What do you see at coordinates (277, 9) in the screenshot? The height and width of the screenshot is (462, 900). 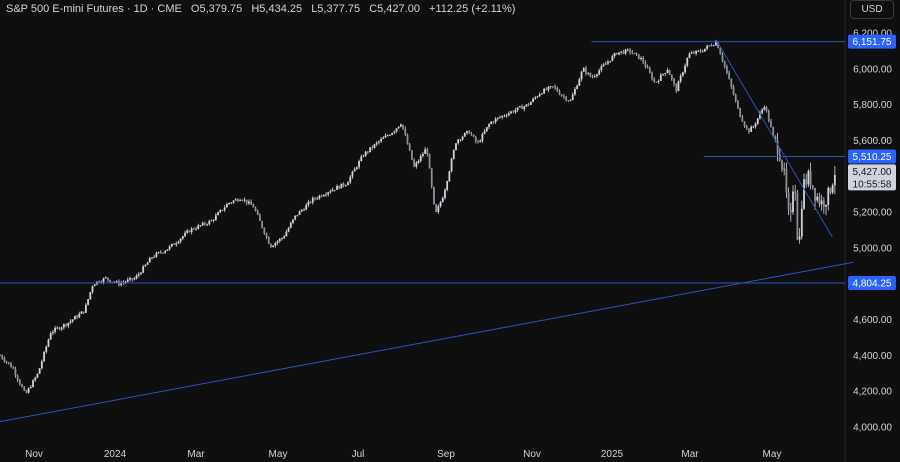 I see `high-value: H5,434.25` at bounding box center [277, 9].